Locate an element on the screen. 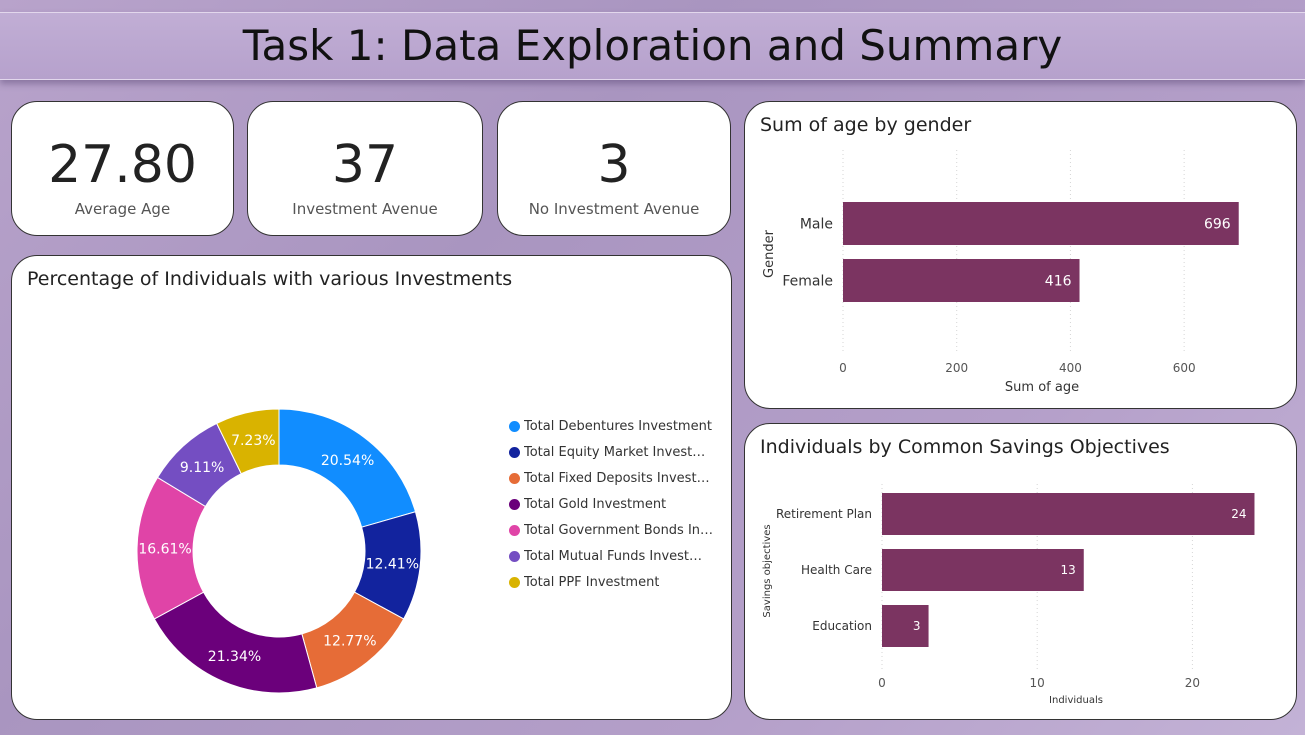 This screenshot has width=1305, height=735. gender-chart-title: Sum of age by gender is located at coordinates (866, 125).